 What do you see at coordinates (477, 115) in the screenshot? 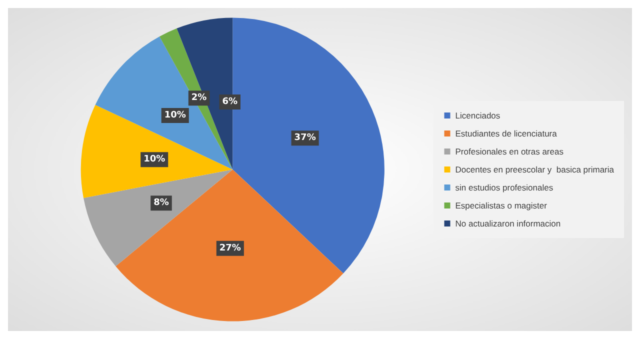
I see `legend-label: Licenciados` at bounding box center [477, 115].